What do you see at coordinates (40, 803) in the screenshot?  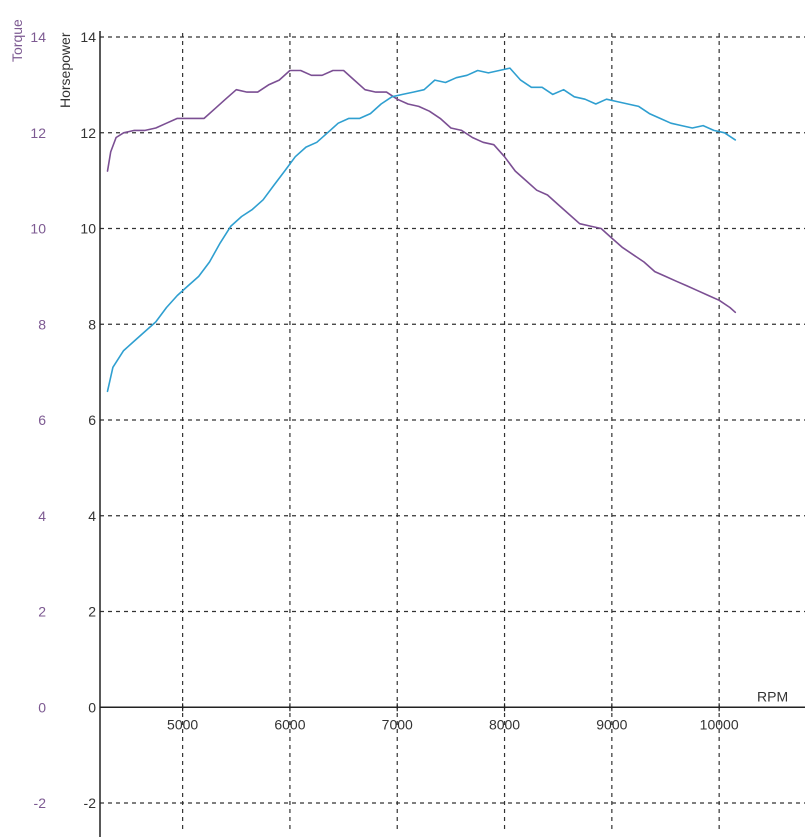 I see `torque-tick-label: -2` at bounding box center [40, 803].